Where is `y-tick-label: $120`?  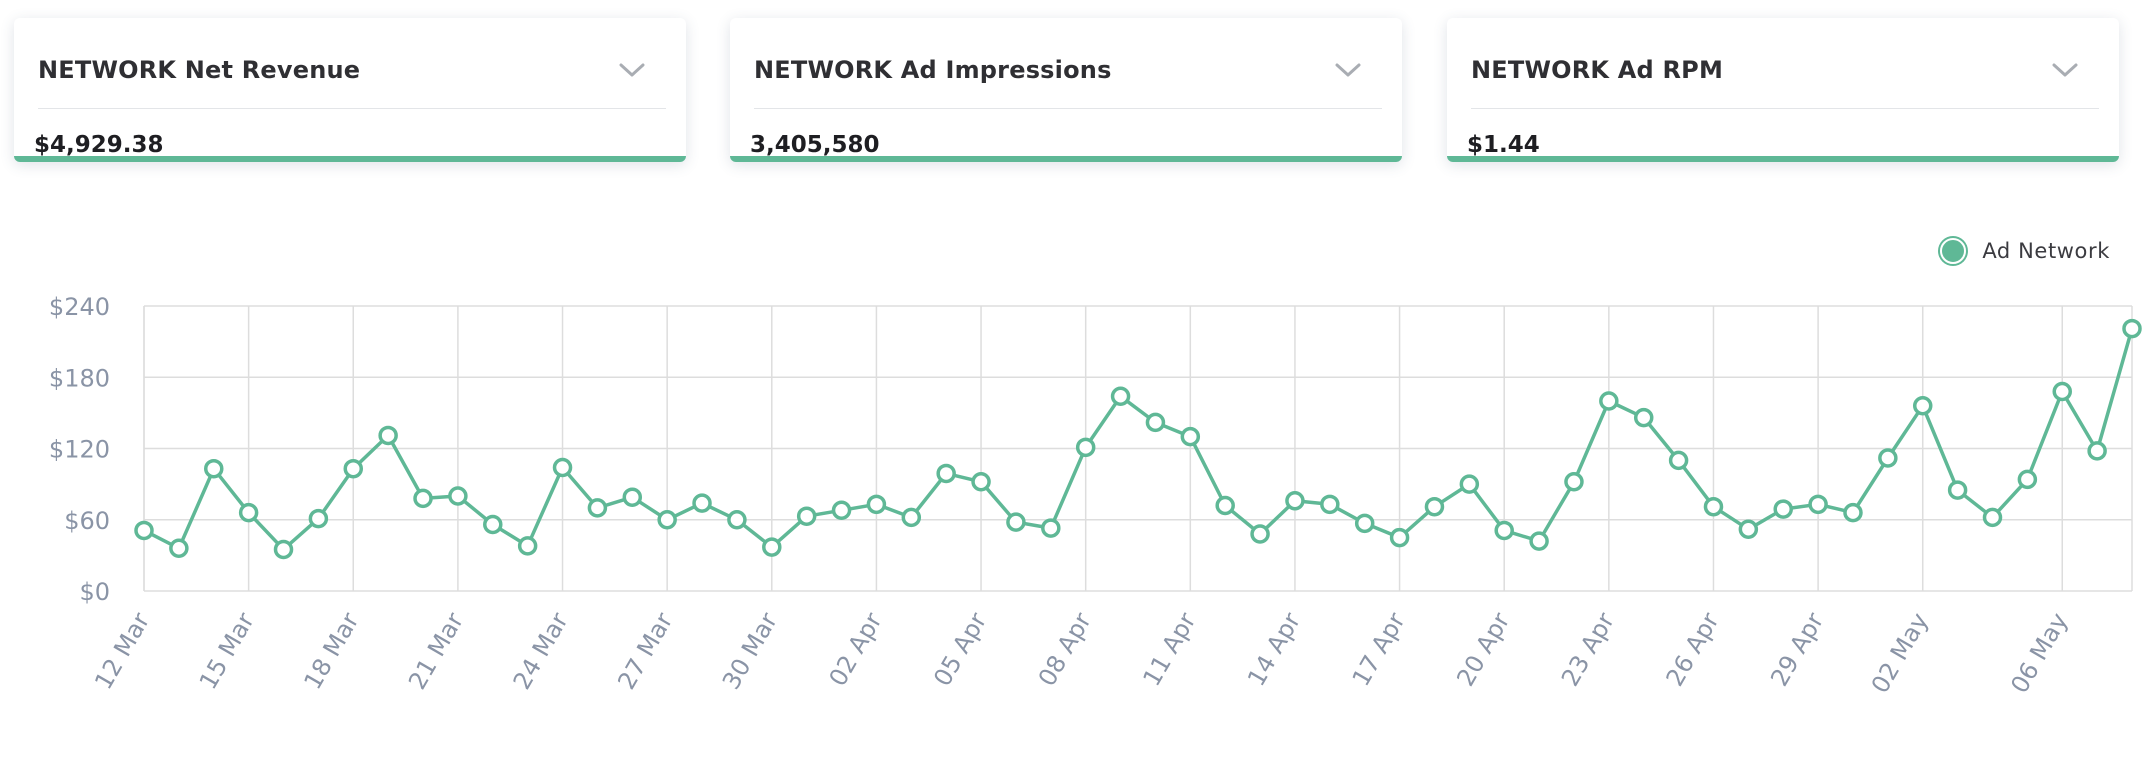 y-tick-label: $120 is located at coordinates (79, 450).